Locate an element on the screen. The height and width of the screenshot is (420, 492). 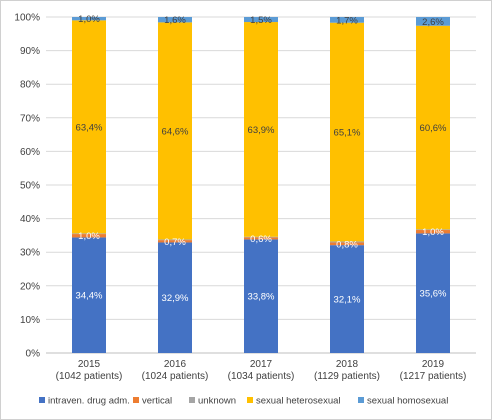
y-tick-label: 100% is located at coordinates (27, 18).